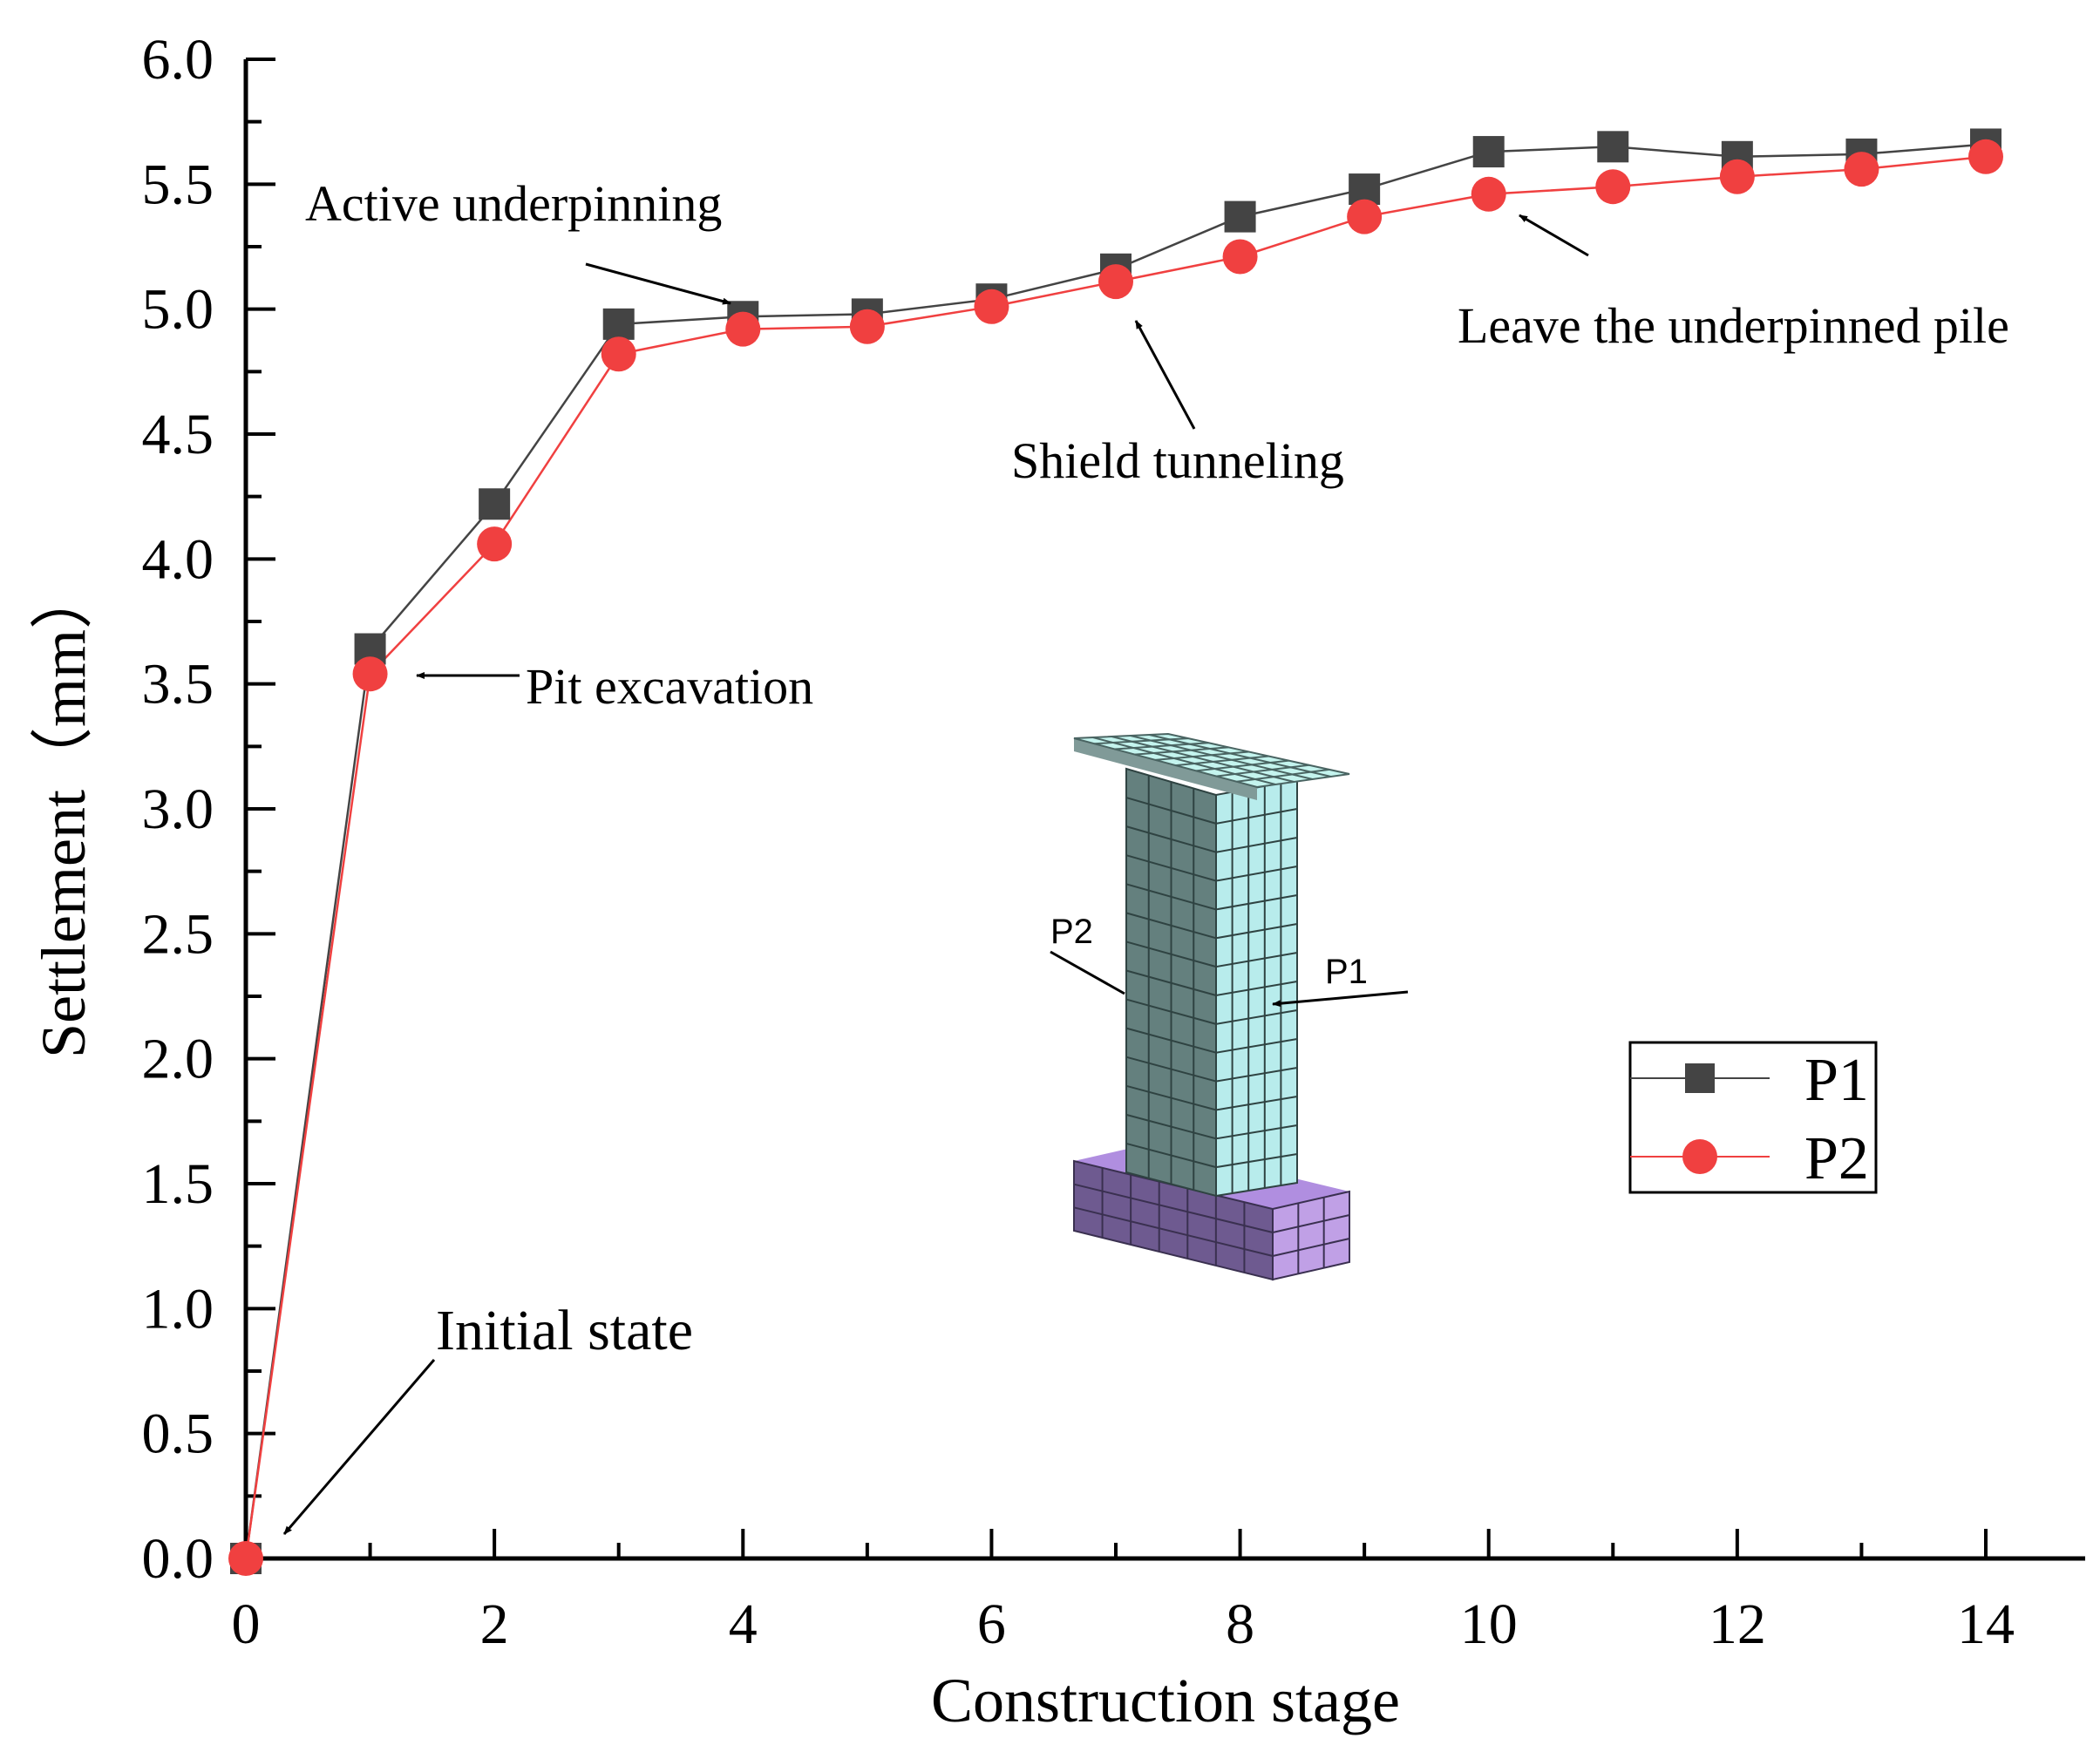 Image resolution: width=2100 pixels, height=1745 pixels. Describe the element at coordinates (1088, 973) in the screenshot. I see `inset-leader-p2` at that location.